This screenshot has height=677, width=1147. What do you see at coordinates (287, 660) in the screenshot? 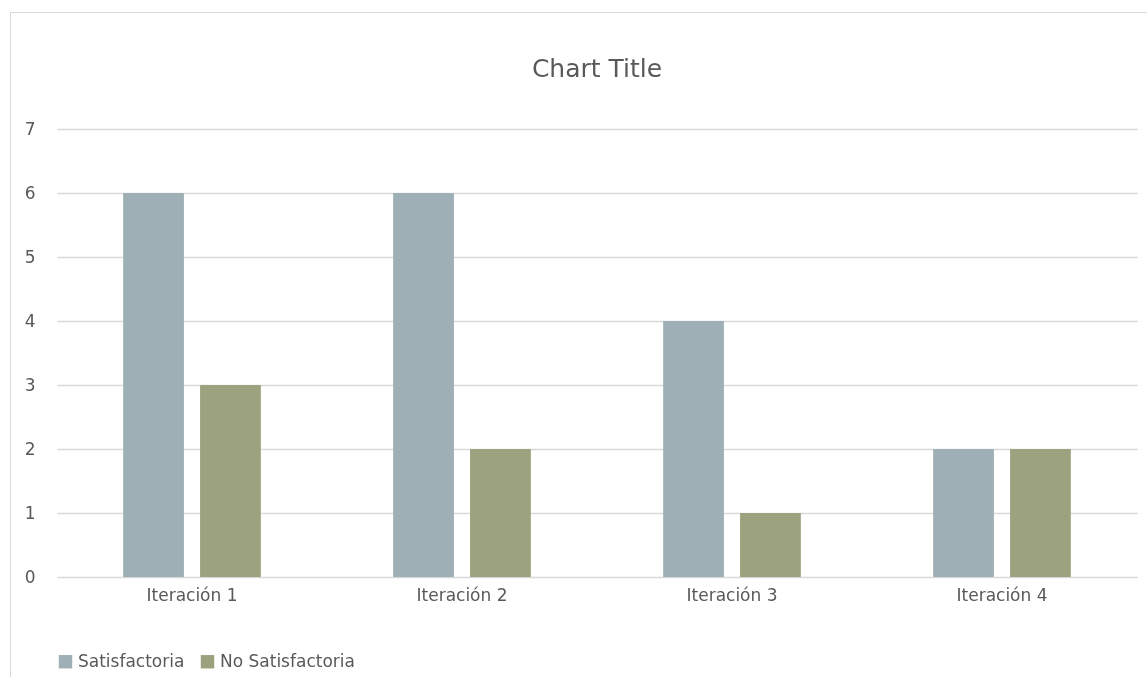
I see `legend-label: No Satisfactoria` at bounding box center [287, 660].